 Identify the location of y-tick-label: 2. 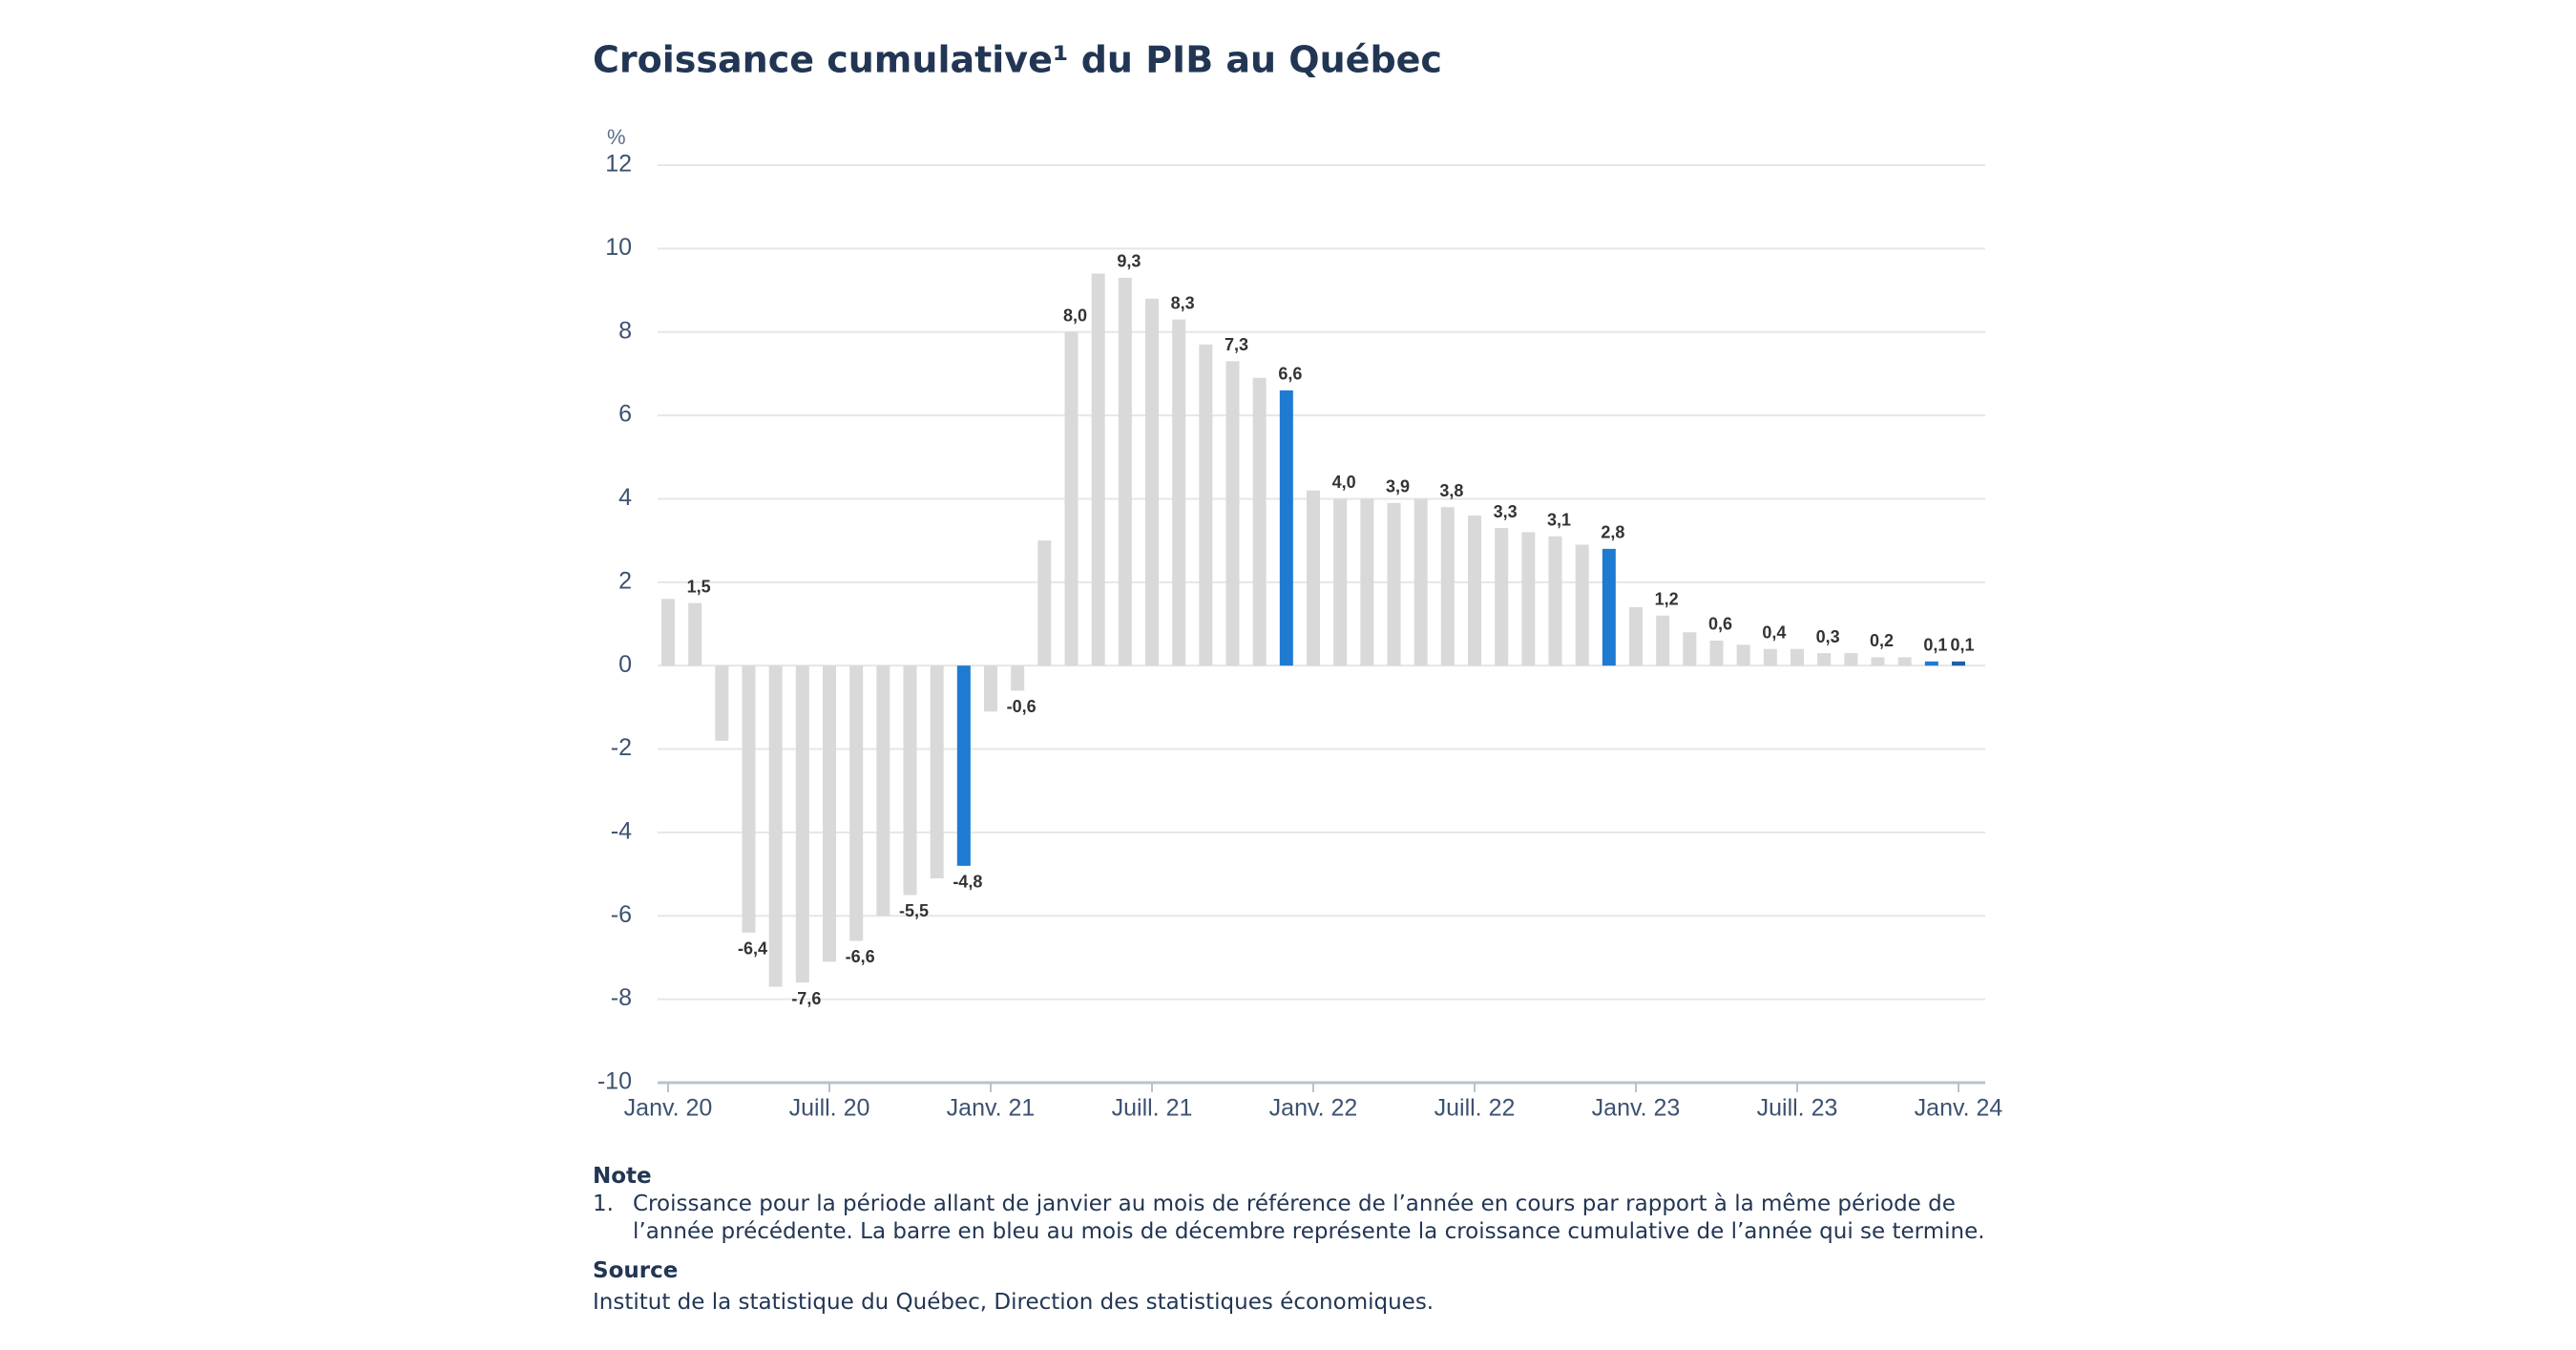
(625, 580).